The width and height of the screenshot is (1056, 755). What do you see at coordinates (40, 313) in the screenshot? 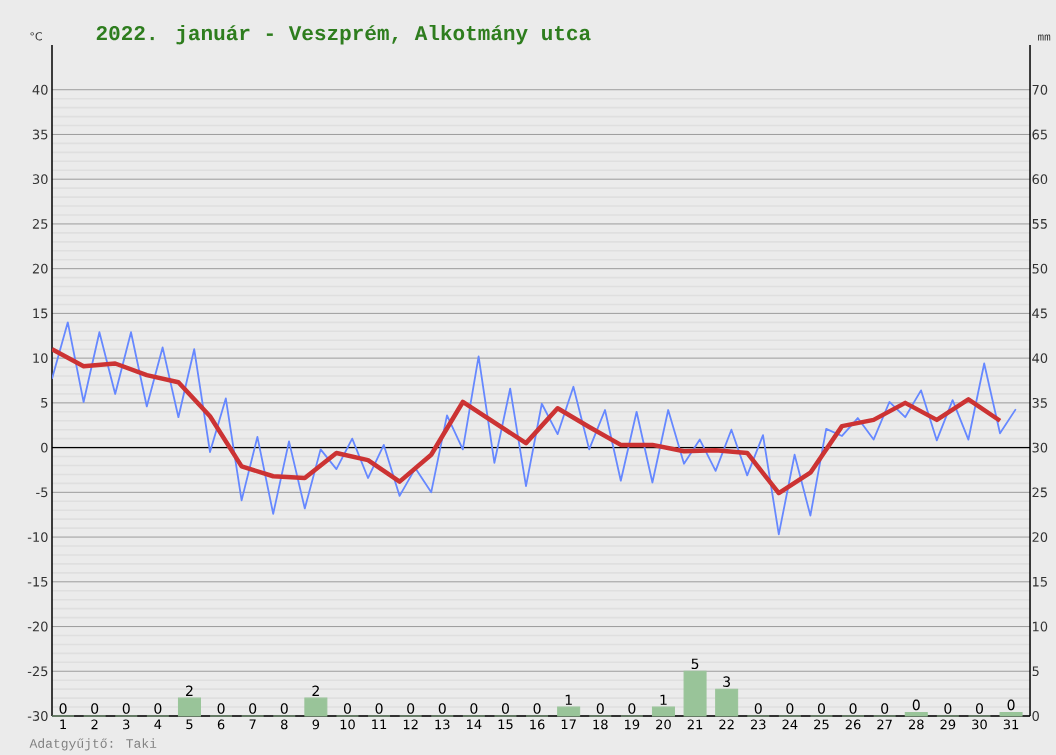
I see `y-tick-label: 15` at bounding box center [40, 313].